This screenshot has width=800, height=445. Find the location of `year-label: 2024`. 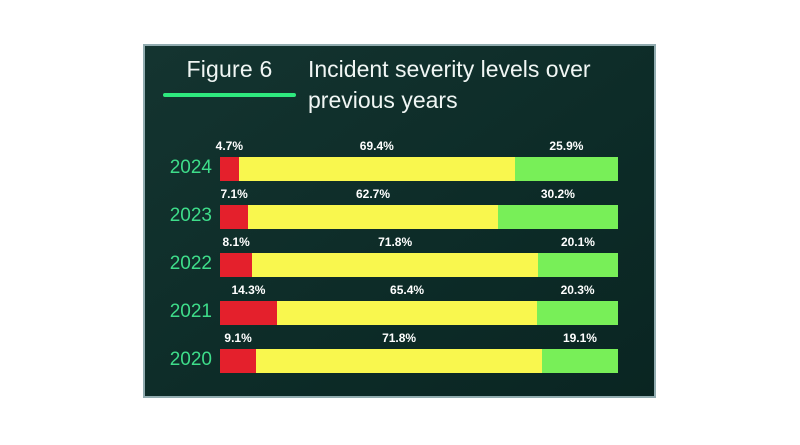

year-label: 2024 is located at coordinates (190, 167).